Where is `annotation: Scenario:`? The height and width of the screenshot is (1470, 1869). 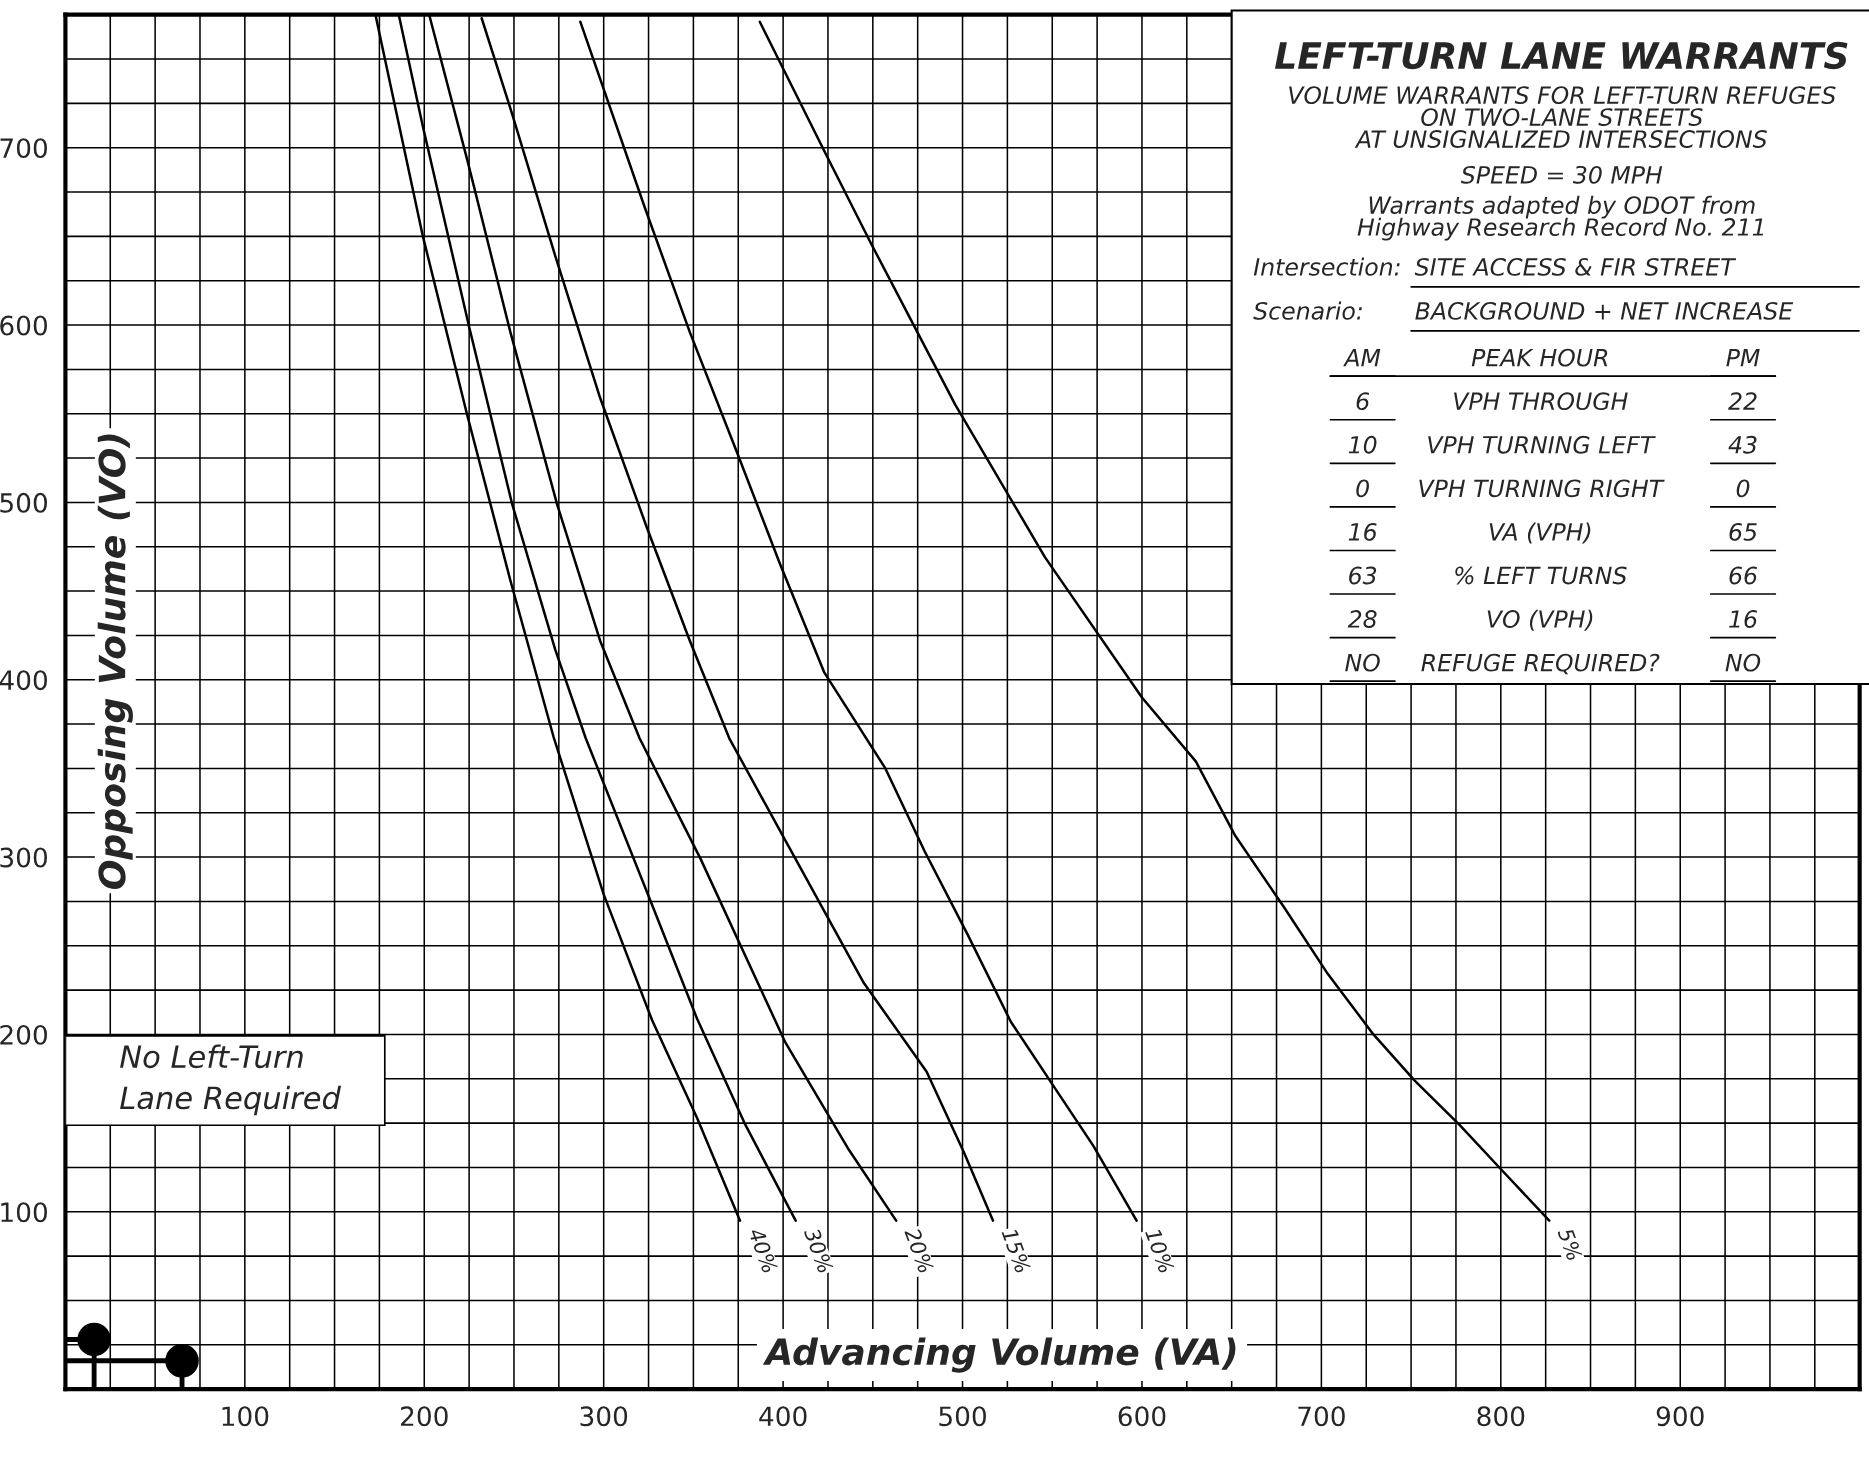
annotation: Scenario: is located at coordinates (1307, 310).